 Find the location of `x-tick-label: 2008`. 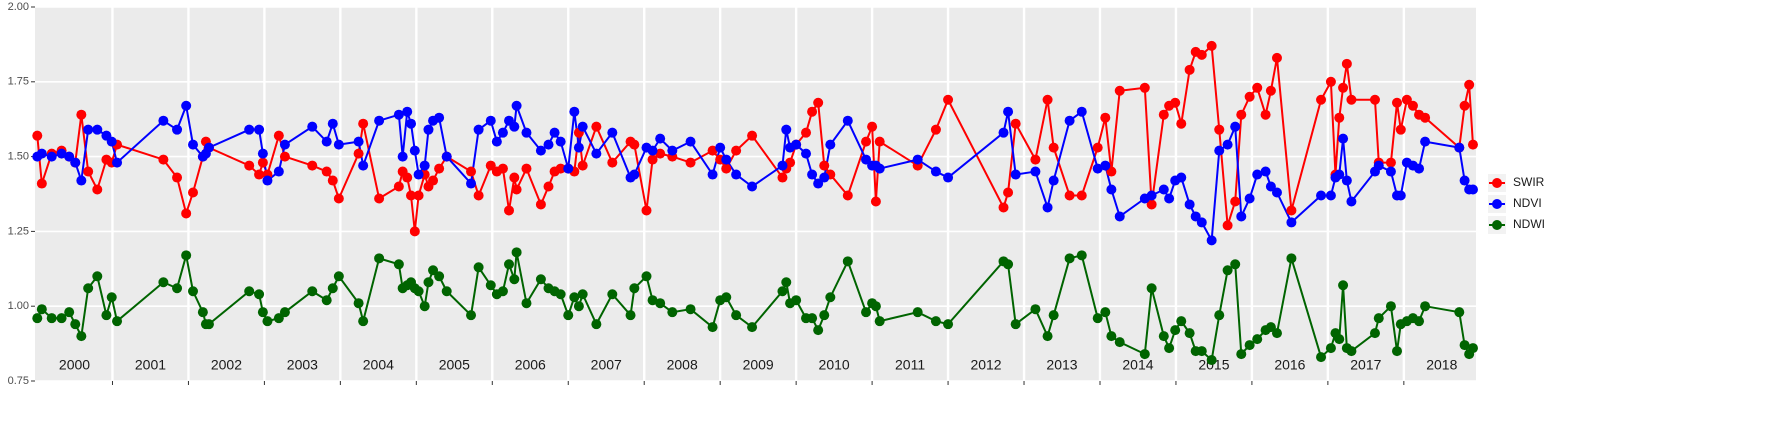

x-tick-label: 2008 is located at coordinates (682, 365).